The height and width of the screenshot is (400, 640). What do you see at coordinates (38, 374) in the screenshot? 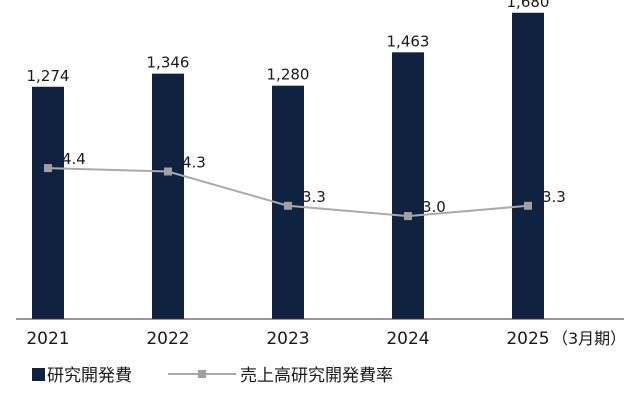
I see `legend-bar-swatch` at bounding box center [38, 374].